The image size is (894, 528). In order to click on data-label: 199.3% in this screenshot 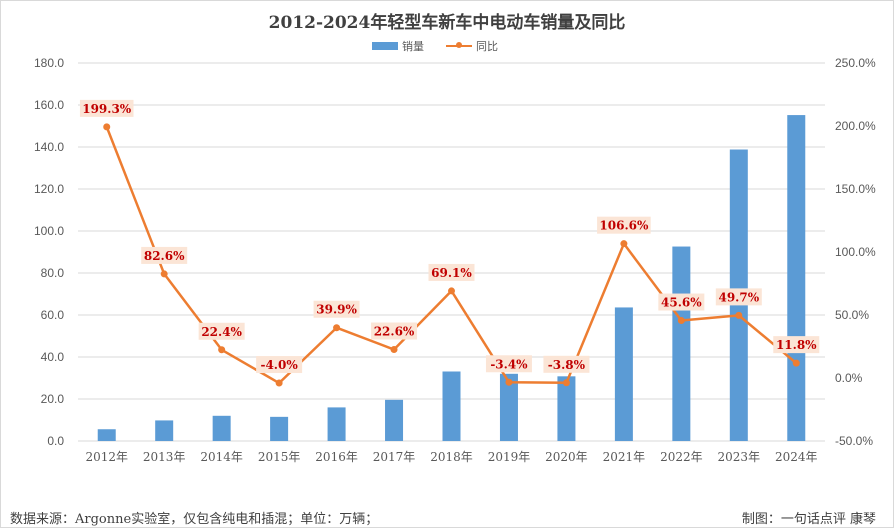, I will do `click(107, 109)`.